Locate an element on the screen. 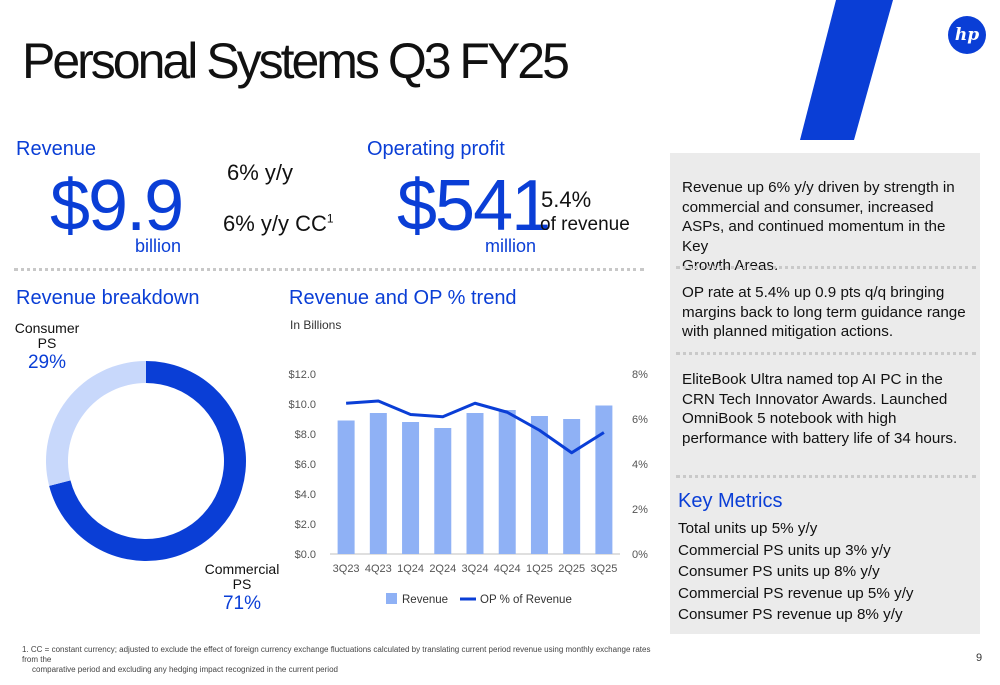 The width and height of the screenshot is (1000, 685). footnote-ref: 1 is located at coordinates (330, 218).